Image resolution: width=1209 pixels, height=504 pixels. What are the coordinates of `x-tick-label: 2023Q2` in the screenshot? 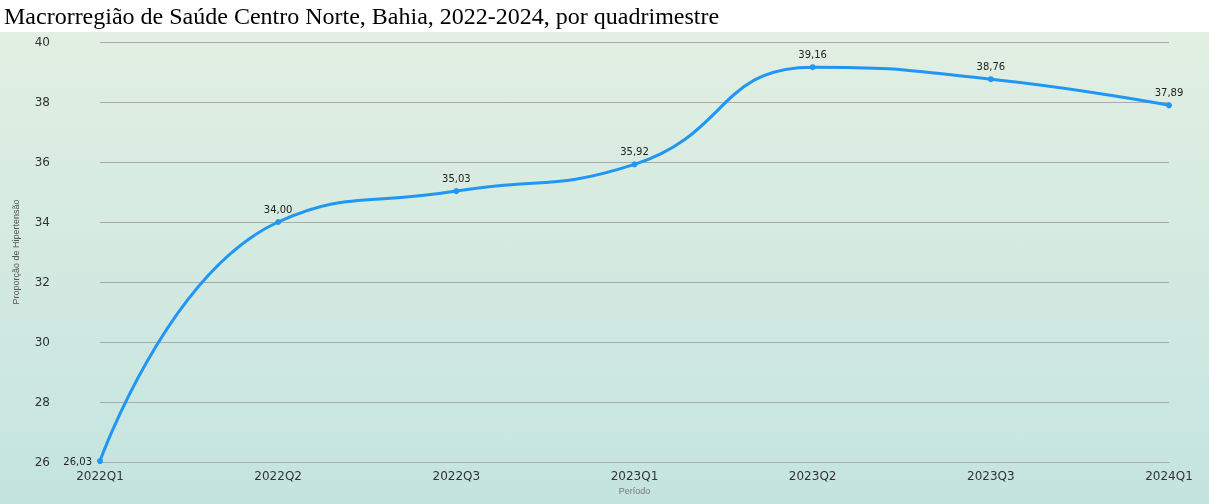 It's located at (812, 476).